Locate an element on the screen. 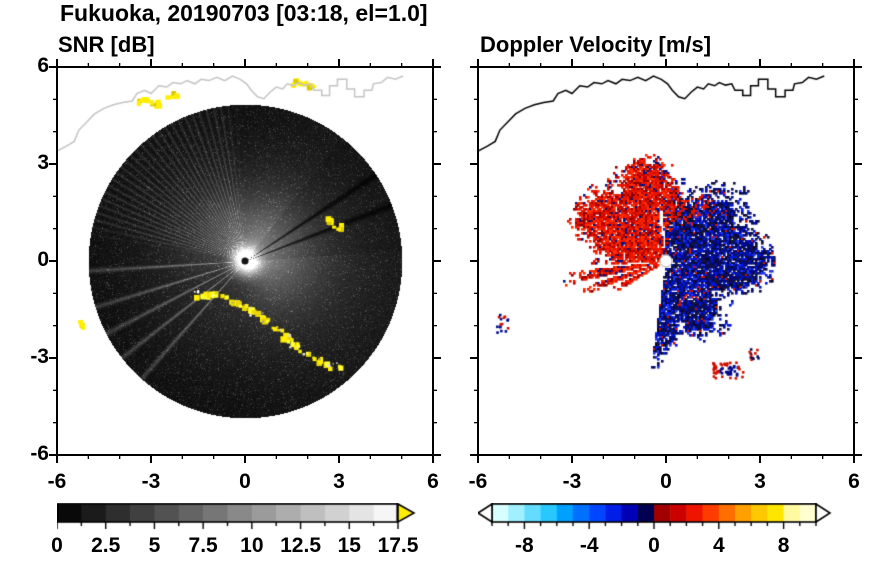 The height and width of the screenshot is (570, 870). doppler-cbar-label: -8 is located at coordinates (524, 545).